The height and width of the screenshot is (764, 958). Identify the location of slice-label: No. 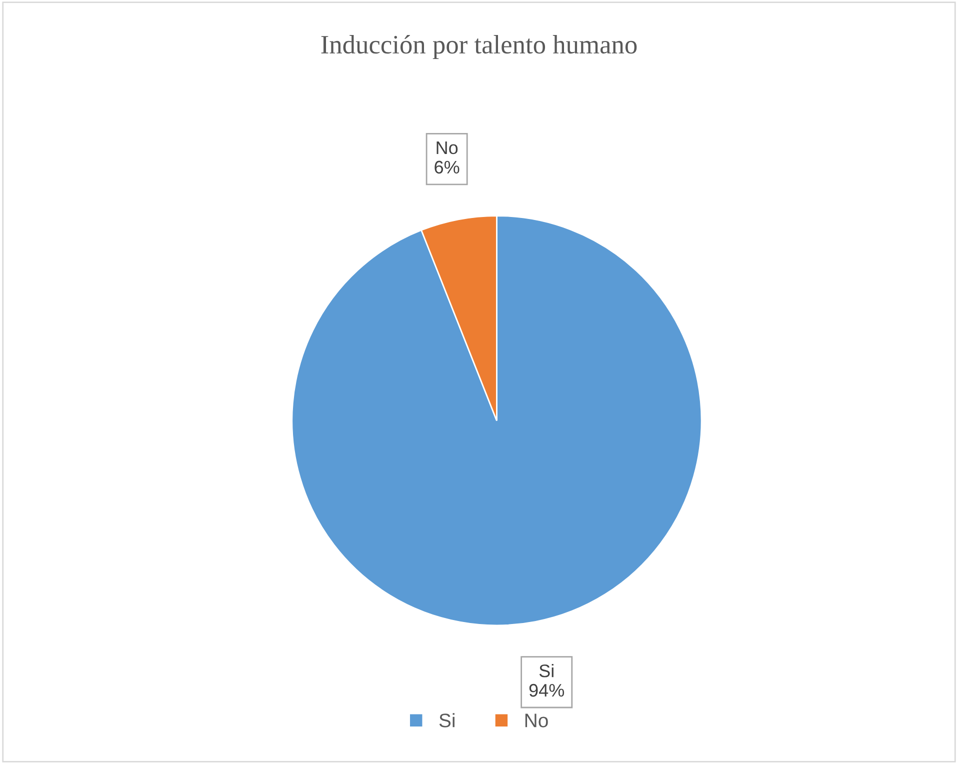
(447, 148).